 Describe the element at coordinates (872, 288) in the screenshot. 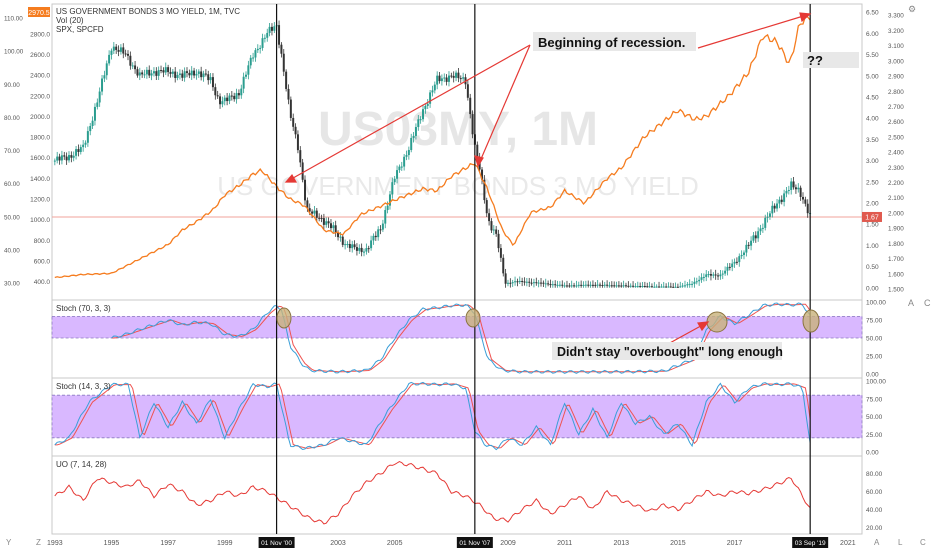

I see `yield-tick-label: 0.00` at that location.